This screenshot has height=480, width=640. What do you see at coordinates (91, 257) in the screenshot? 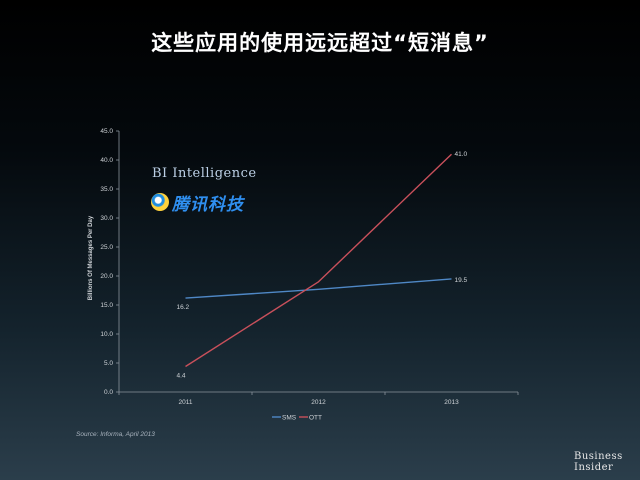
I see `y-axis-label: Billions Of Messages Per Day` at bounding box center [91, 257].